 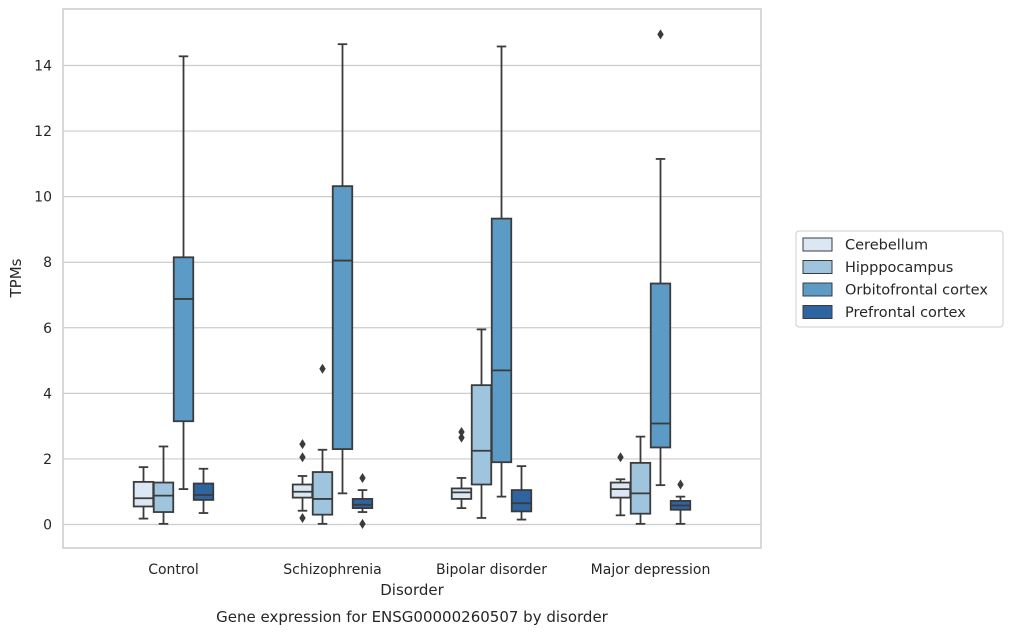 What do you see at coordinates (47, 526) in the screenshot?
I see `y-tick-label: 0` at bounding box center [47, 526].